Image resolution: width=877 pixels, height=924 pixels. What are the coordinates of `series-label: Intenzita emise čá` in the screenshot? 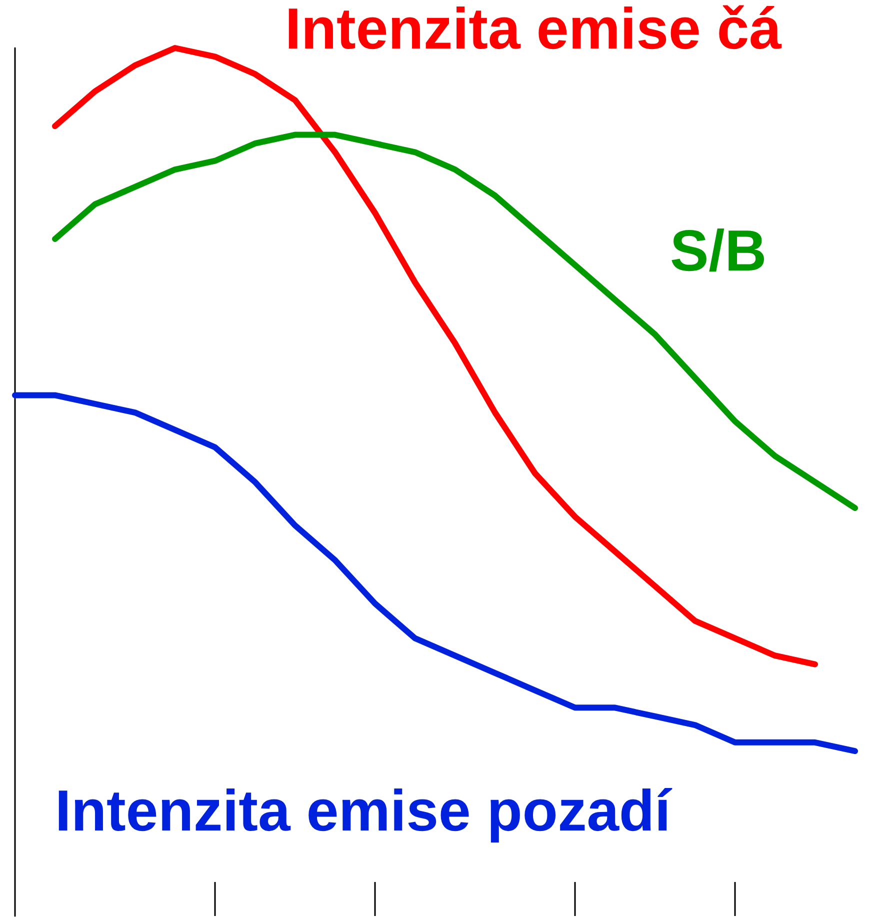 It's located at (533, 31).